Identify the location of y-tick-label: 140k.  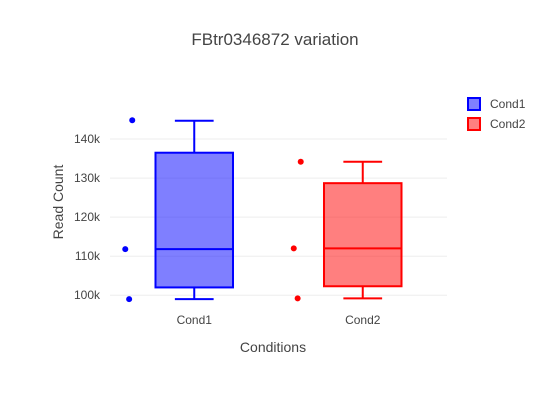
(87, 139).